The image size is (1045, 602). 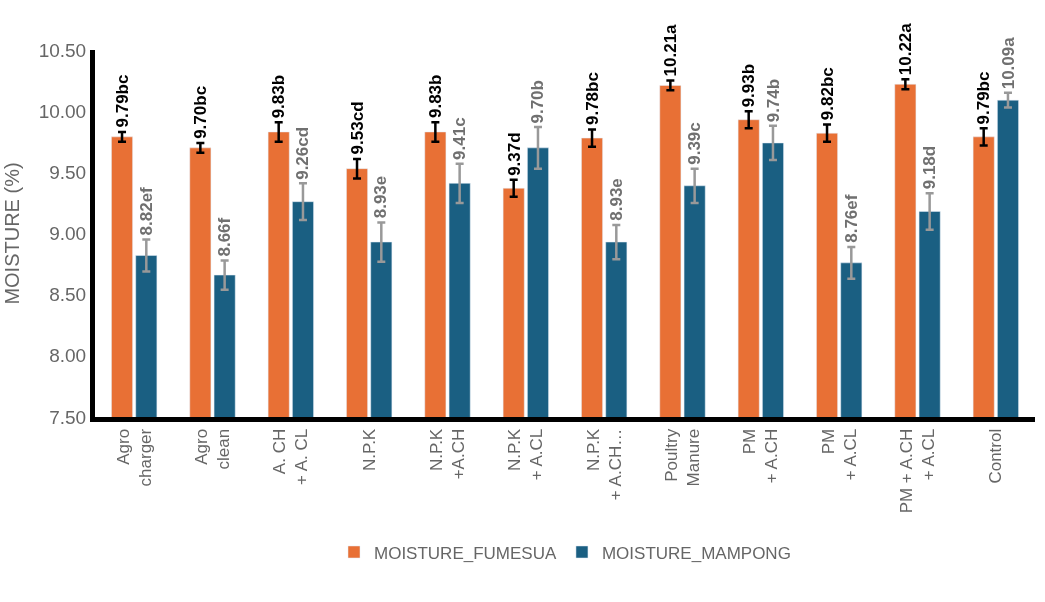 What do you see at coordinates (62, 50) in the screenshot?
I see `y-tick-label: 10.50` at bounding box center [62, 50].